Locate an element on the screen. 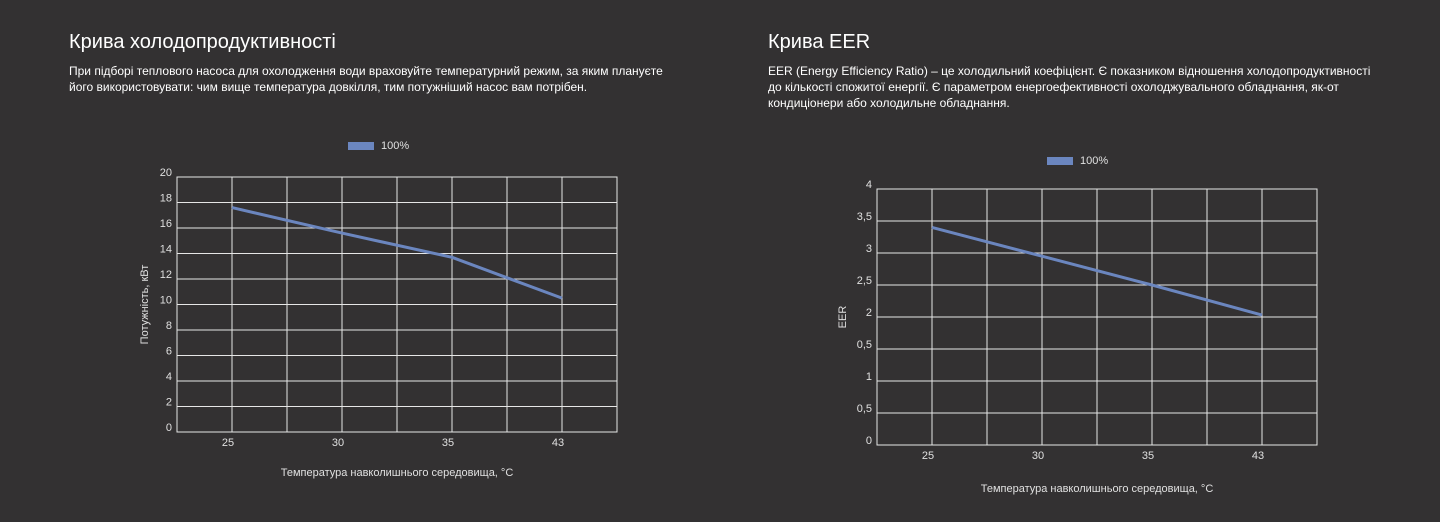  y-tick-label: 12 is located at coordinates (166, 275).